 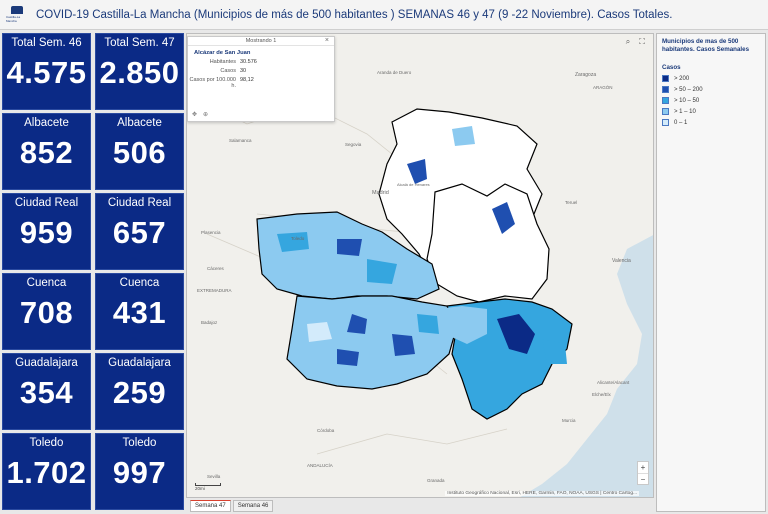 What do you see at coordinates (326, 40) in the screenshot?
I see `close-icon: ×` at bounding box center [326, 40].